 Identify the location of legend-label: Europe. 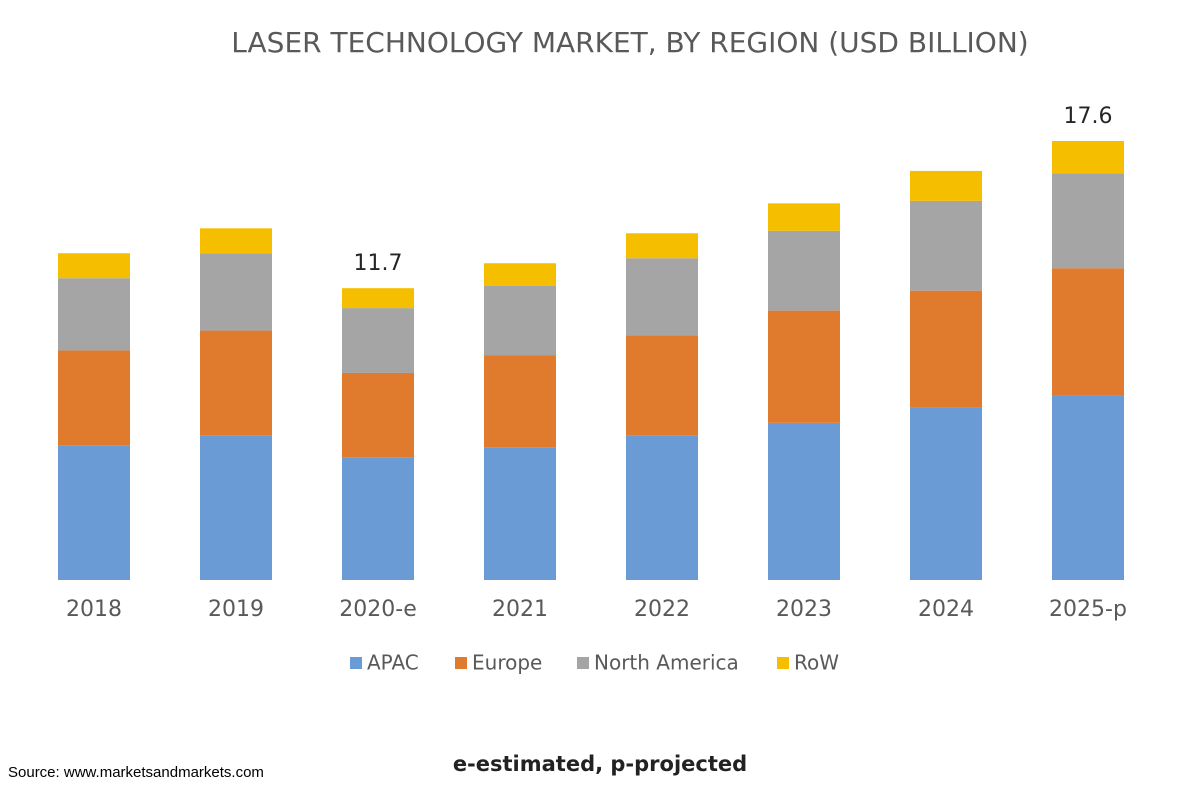
(507, 663).